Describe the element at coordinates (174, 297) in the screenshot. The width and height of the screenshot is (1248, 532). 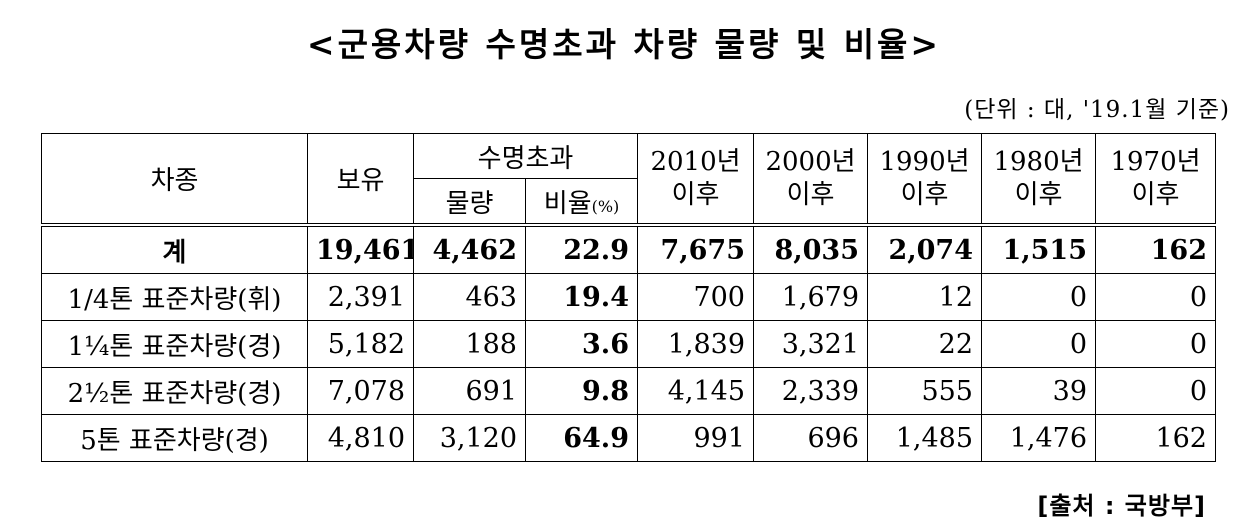
I see `row-name: 1/4톤 표준차량(휘)` at that location.